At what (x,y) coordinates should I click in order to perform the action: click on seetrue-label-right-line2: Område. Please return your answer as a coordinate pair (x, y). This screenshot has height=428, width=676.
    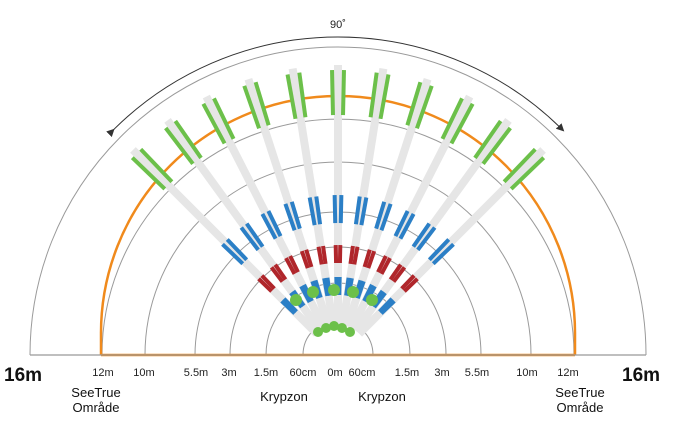
    Looking at the image, I should click on (580, 407).